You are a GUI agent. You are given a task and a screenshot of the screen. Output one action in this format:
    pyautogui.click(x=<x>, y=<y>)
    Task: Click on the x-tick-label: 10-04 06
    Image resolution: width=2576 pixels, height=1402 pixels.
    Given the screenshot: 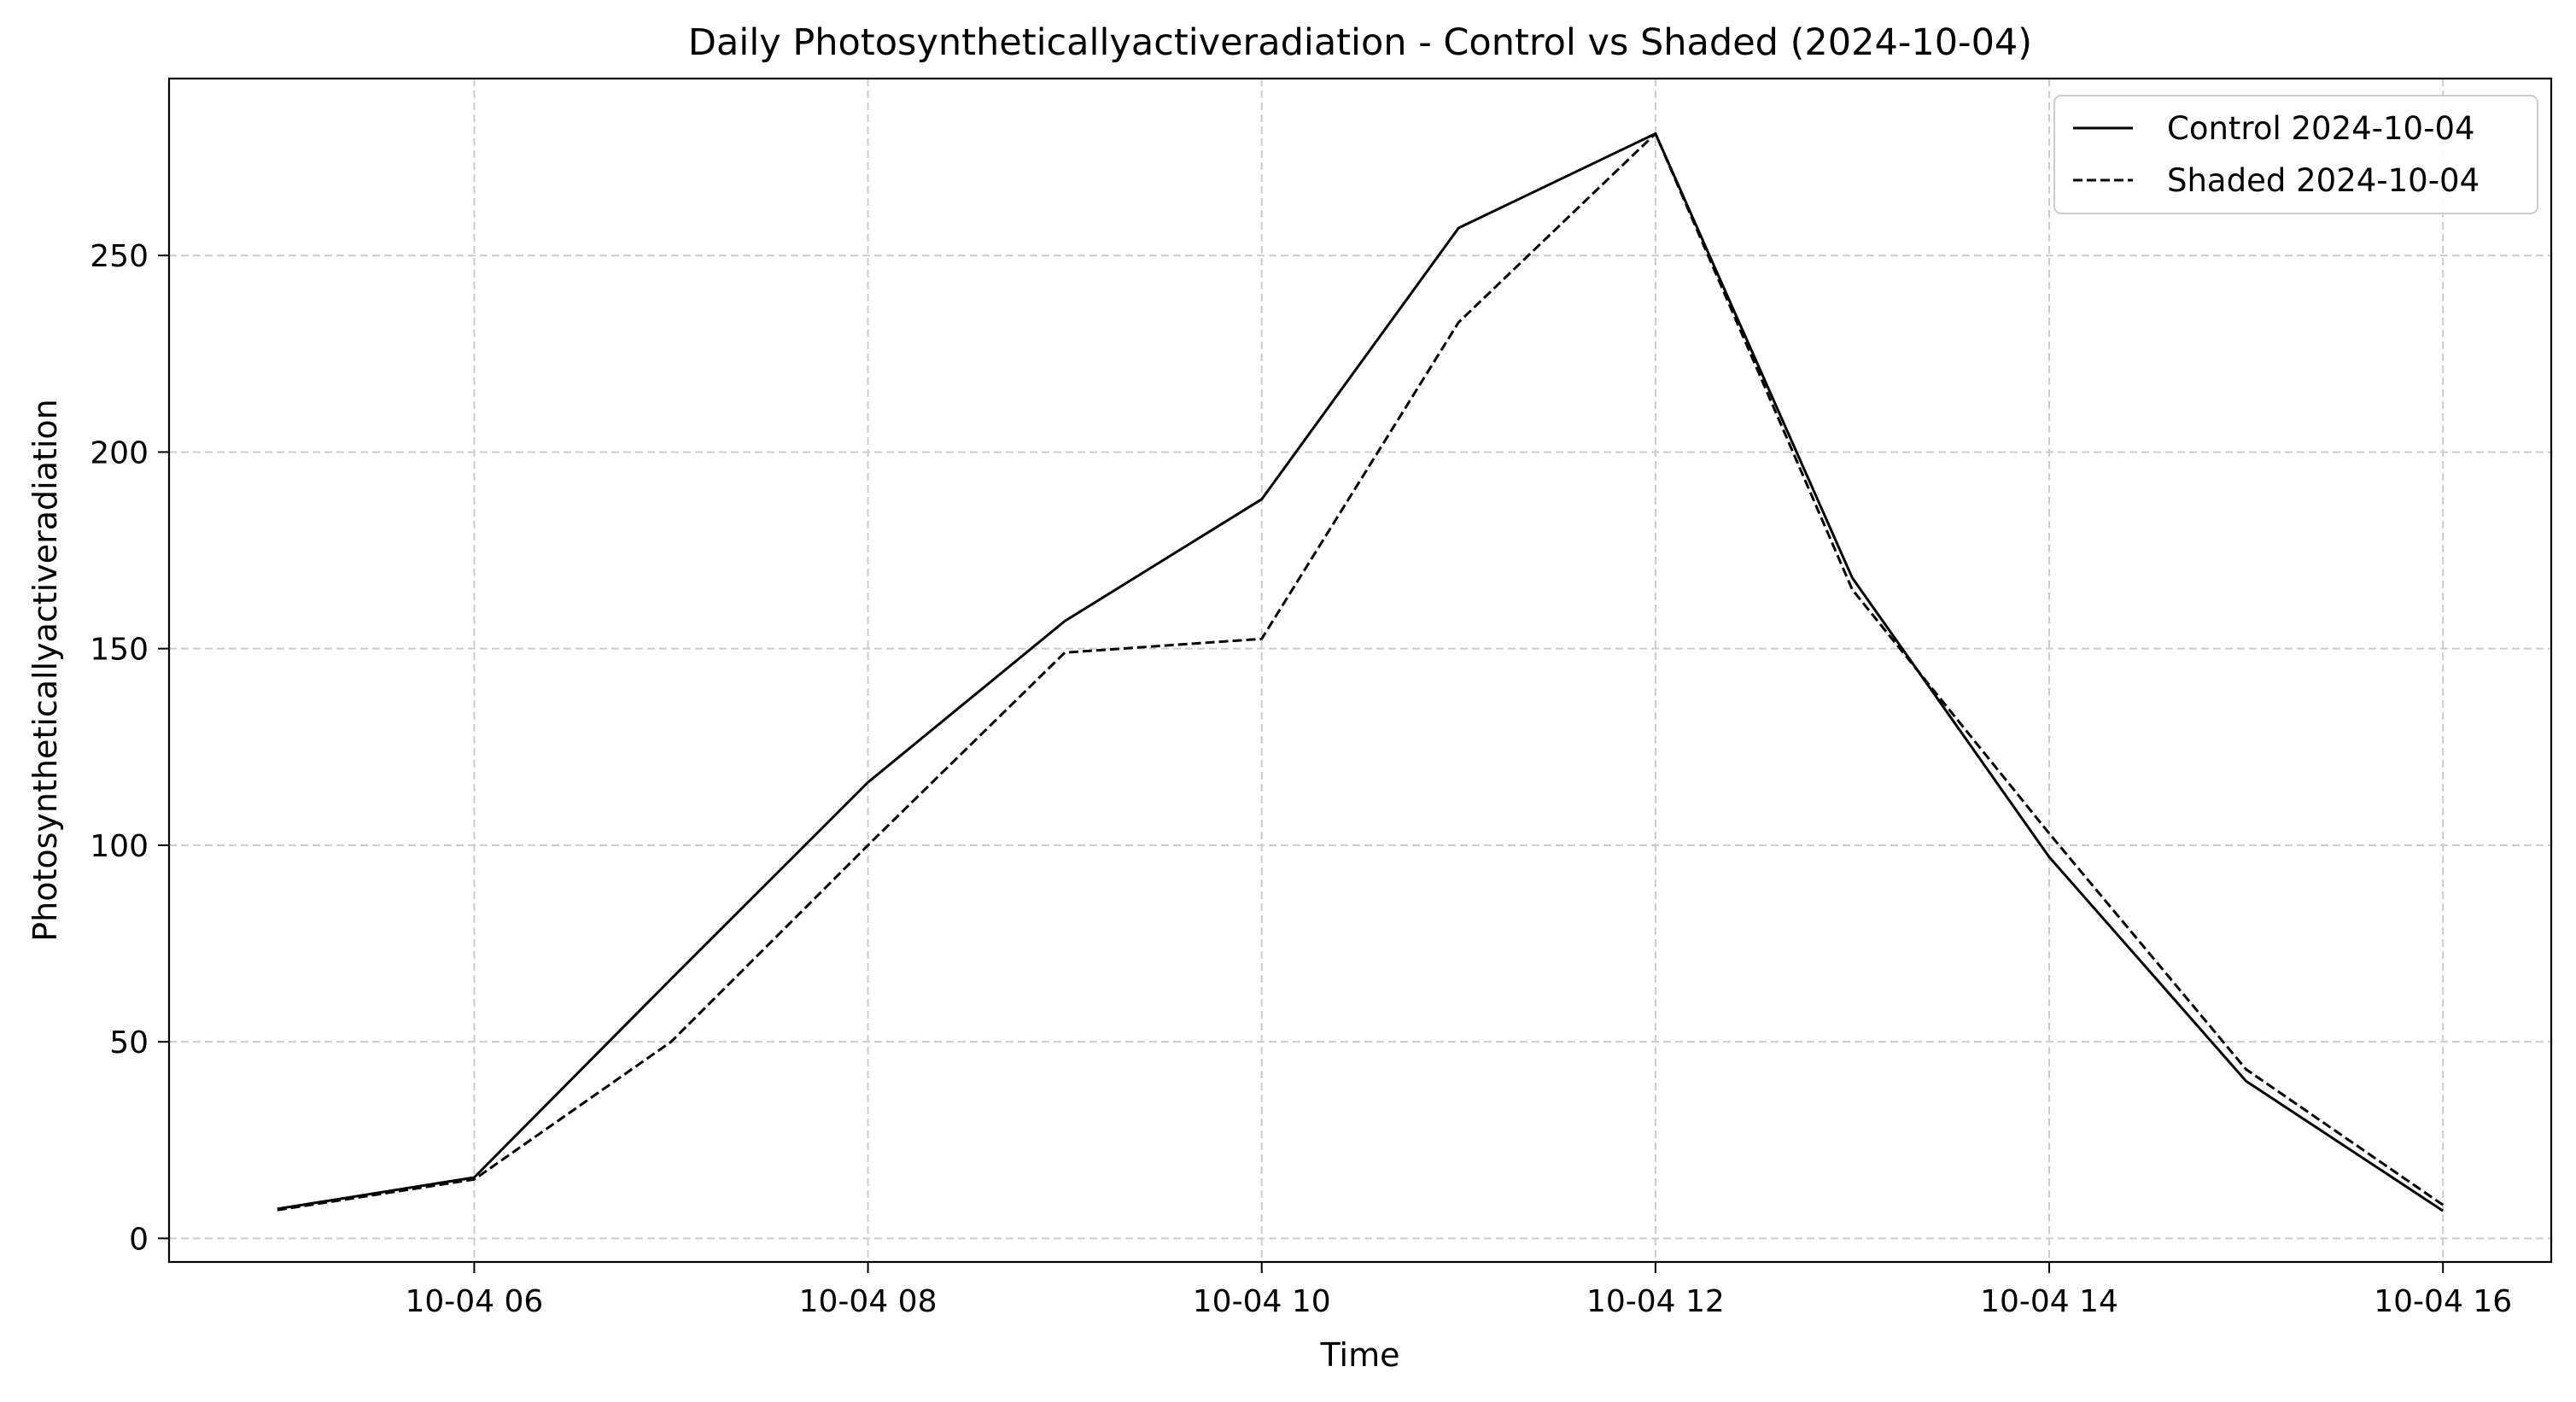 What is the action you would take?
    pyautogui.click(x=474, y=1302)
    